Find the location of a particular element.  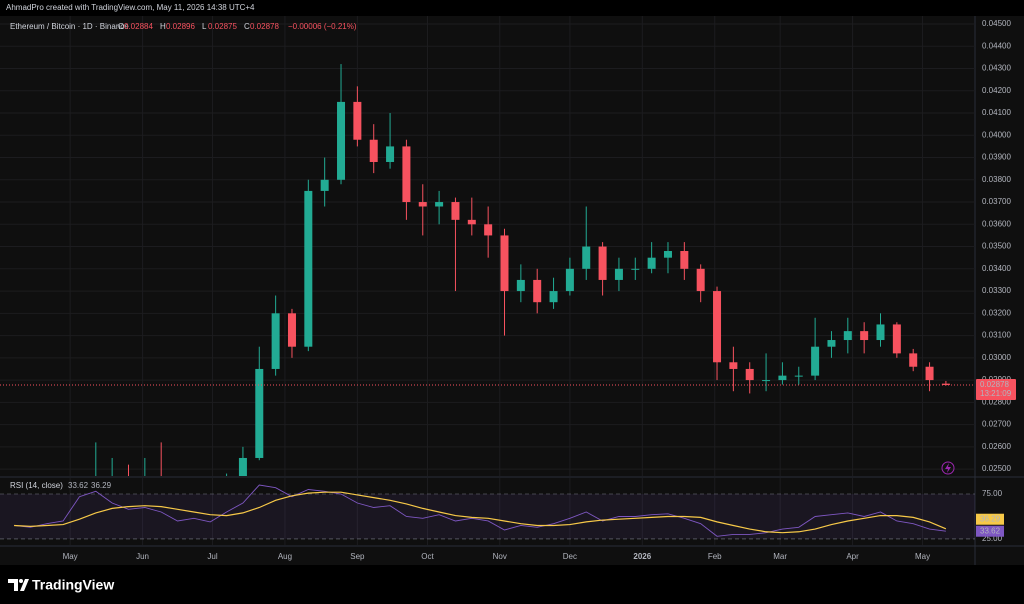

y-tick-label: 0.03900 is located at coordinates (996, 157).